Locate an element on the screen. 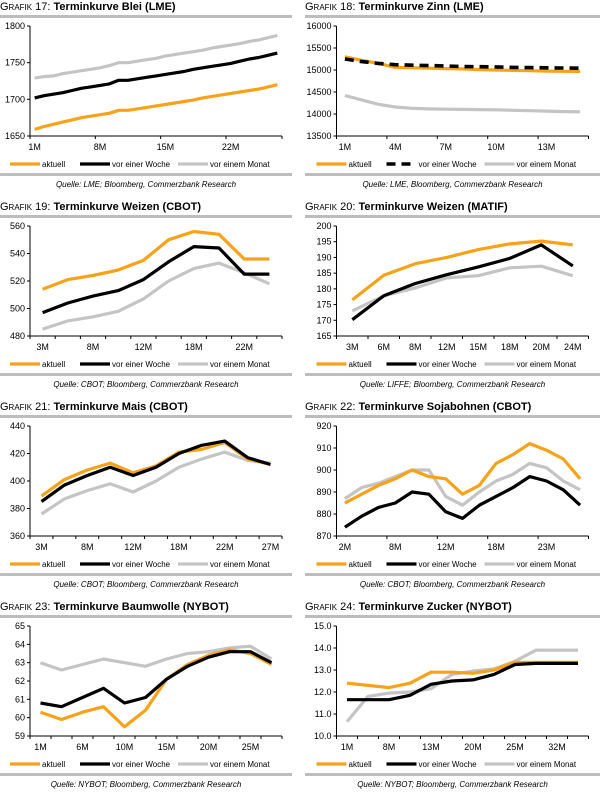  chart-title: Grafik 24: Terminkurve Zucker (NYBOT) is located at coordinates (408, 607).